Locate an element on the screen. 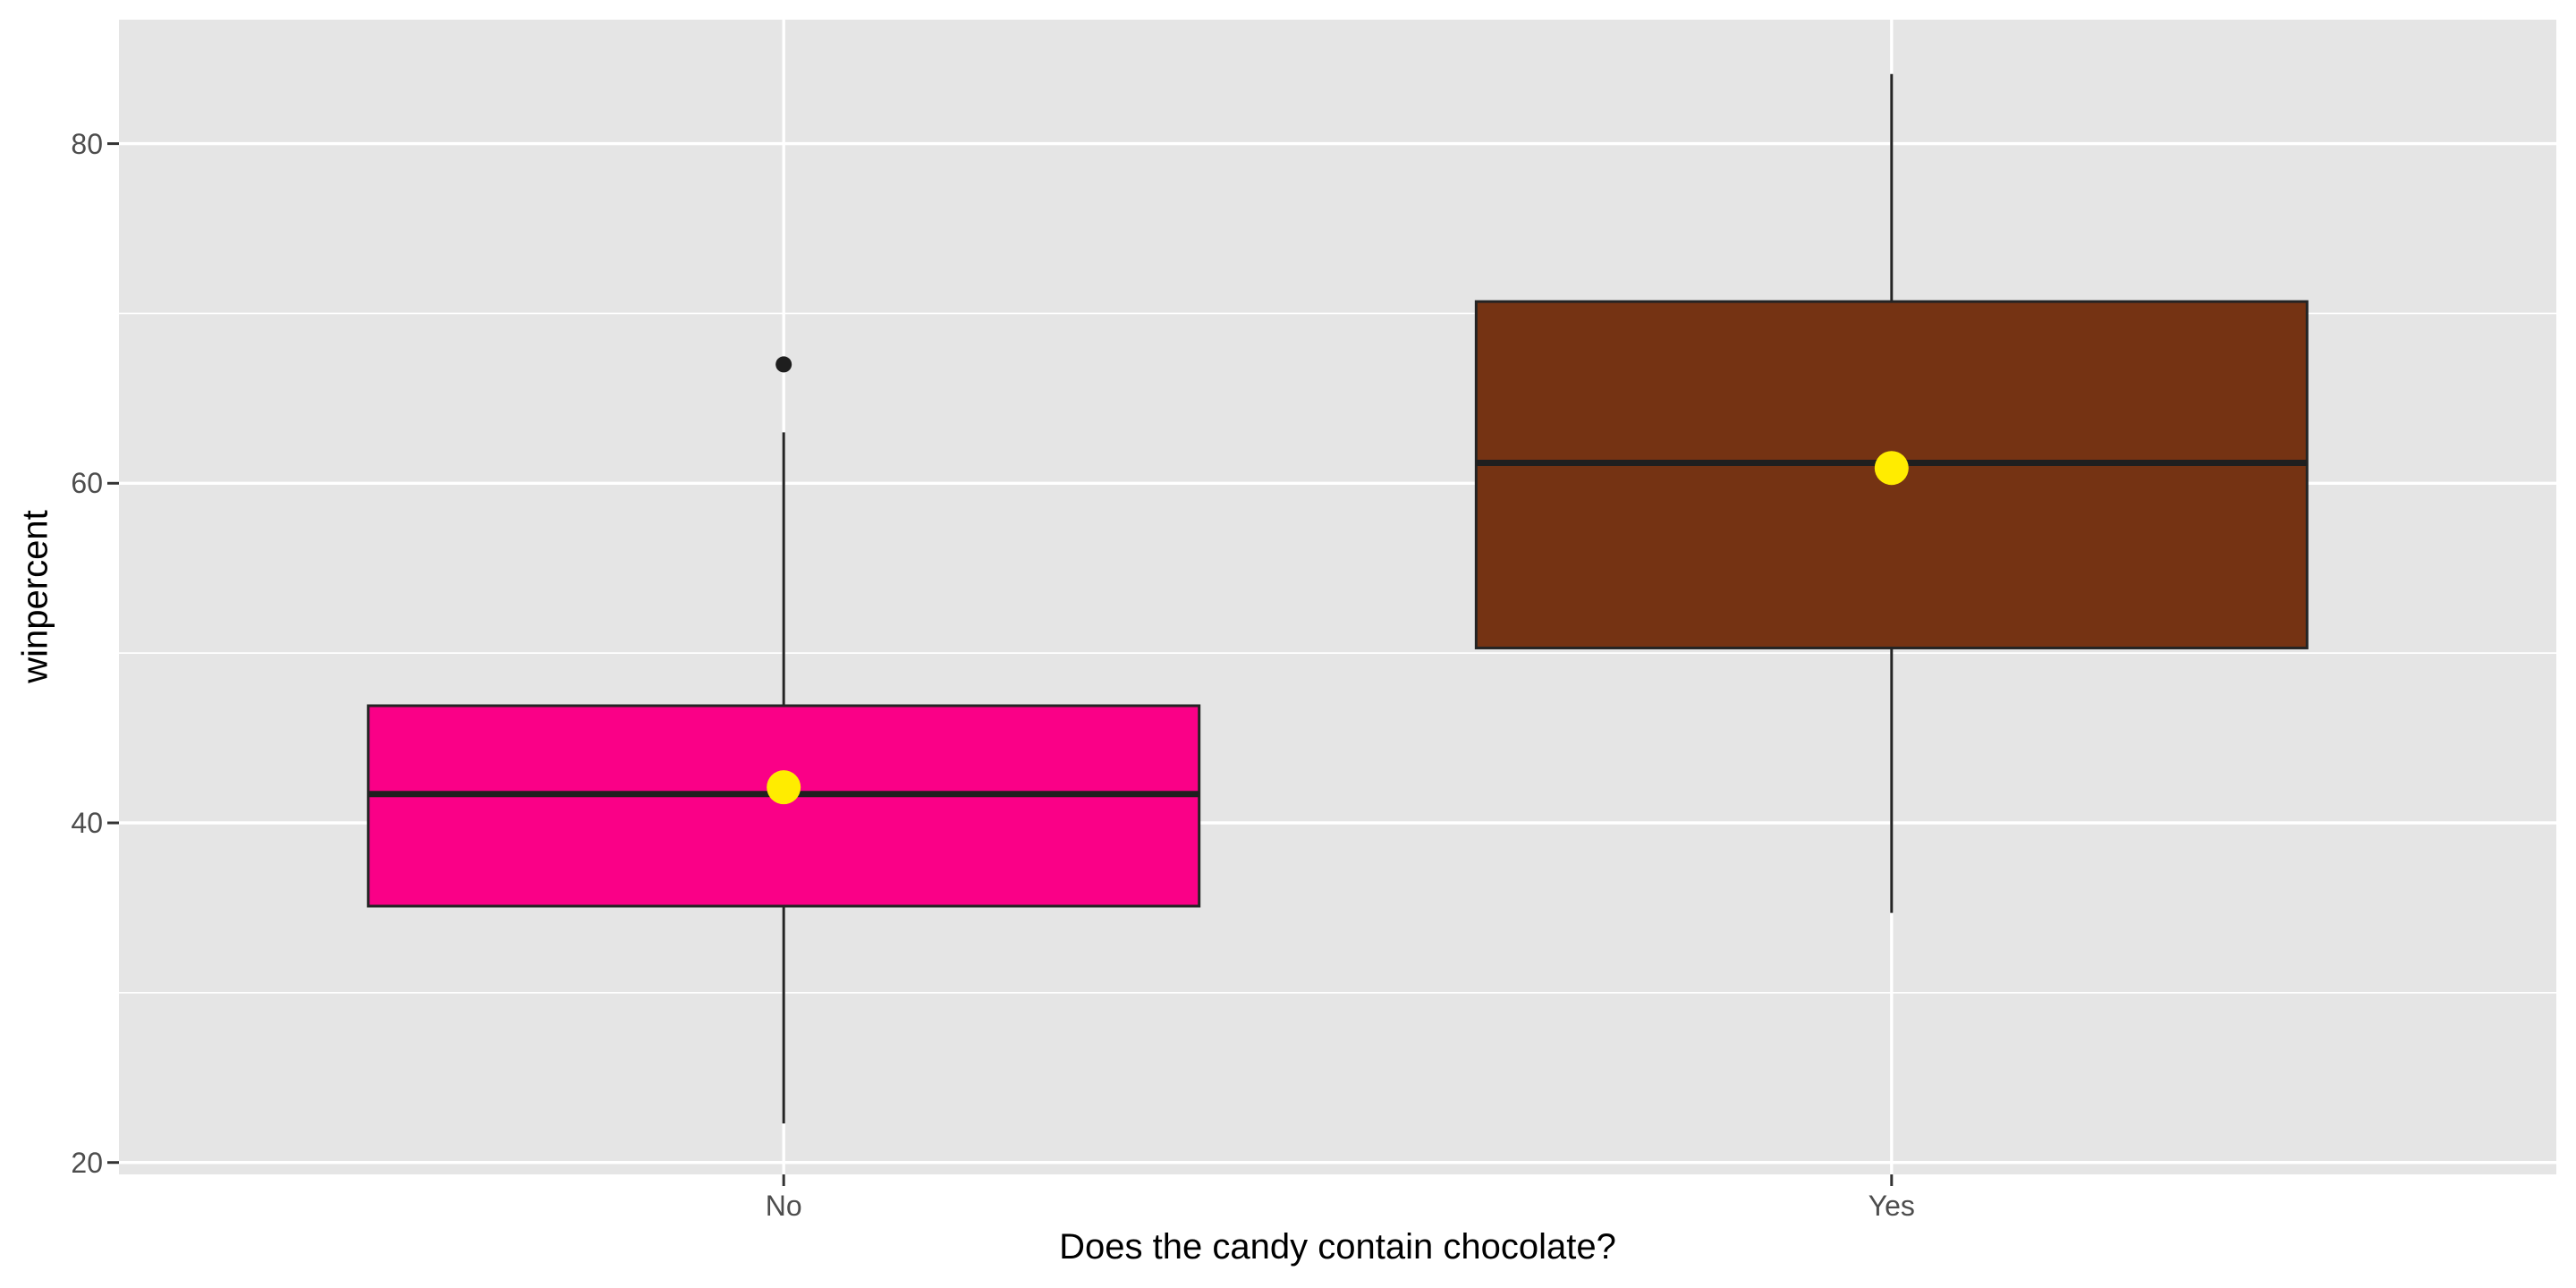 Image resolution: width=2576 pixels, height=1288 pixels. box-no is located at coordinates (784, 806).